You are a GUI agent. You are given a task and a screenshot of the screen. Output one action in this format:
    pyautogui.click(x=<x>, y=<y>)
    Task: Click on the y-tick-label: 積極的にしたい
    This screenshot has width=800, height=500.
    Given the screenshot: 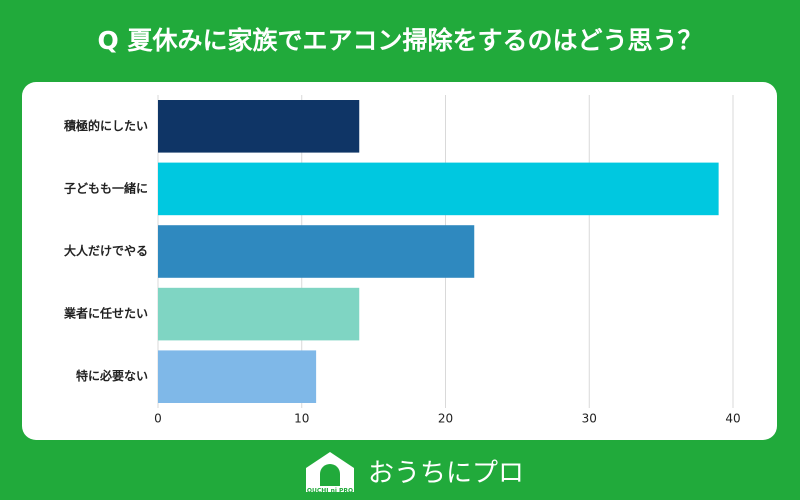 What is the action you would take?
    pyautogui.click(x=105, y=125)
    